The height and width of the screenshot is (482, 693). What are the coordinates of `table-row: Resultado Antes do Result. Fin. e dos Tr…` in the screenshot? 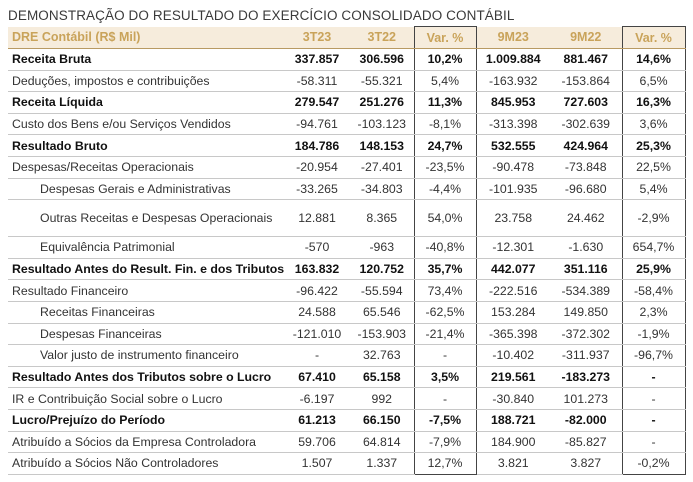 It's located at (347, 269).